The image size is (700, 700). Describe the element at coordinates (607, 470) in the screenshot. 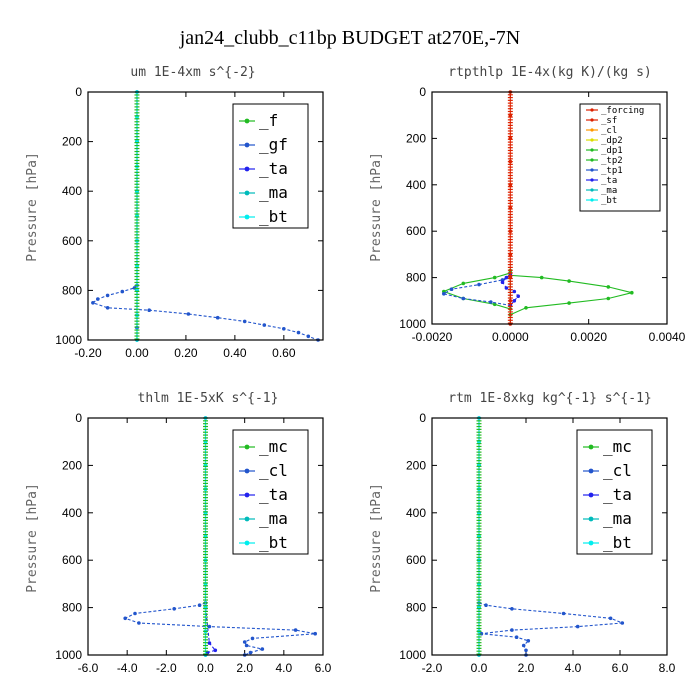

I see `legend-item: _cl` at that location.